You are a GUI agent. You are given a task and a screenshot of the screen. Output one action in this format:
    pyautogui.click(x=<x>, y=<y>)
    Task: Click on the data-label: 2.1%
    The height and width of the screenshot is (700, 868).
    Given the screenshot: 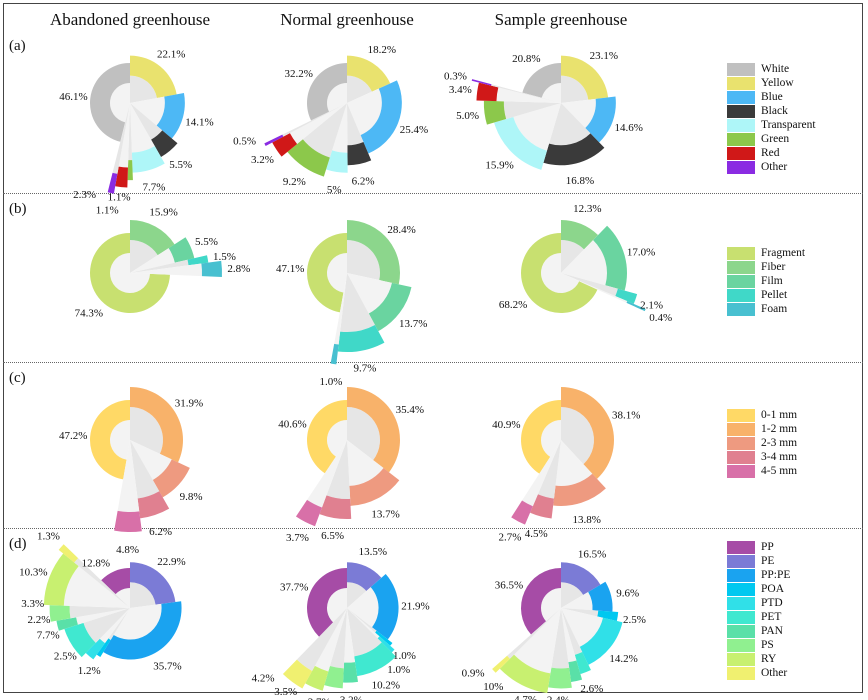 What is the action you would take?
    pyautogui.click(x=651, y=306)
    